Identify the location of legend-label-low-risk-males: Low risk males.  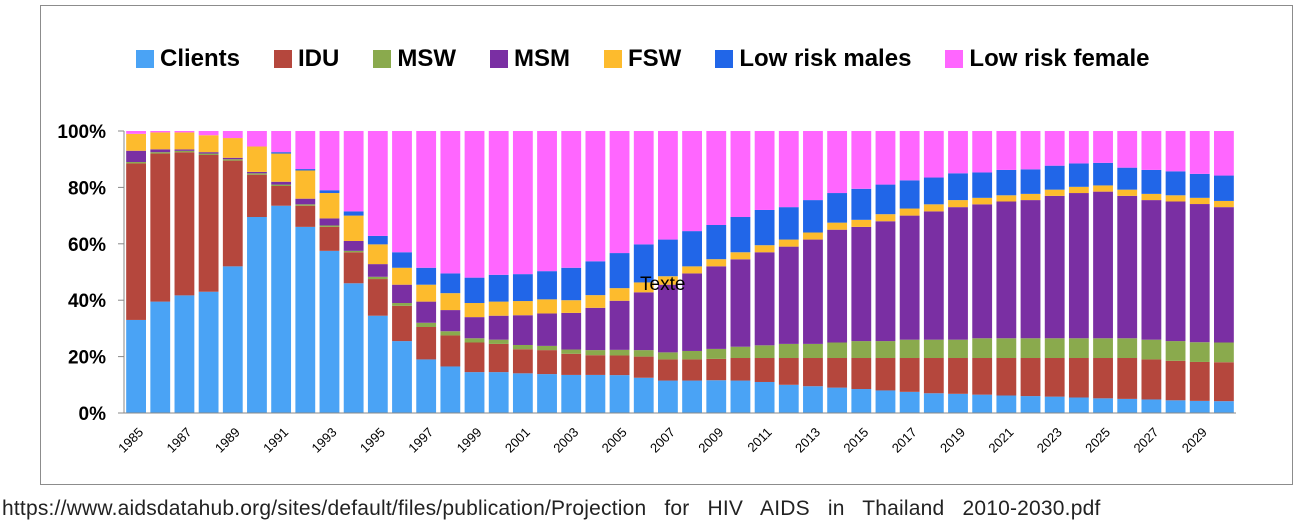
(825, 58).